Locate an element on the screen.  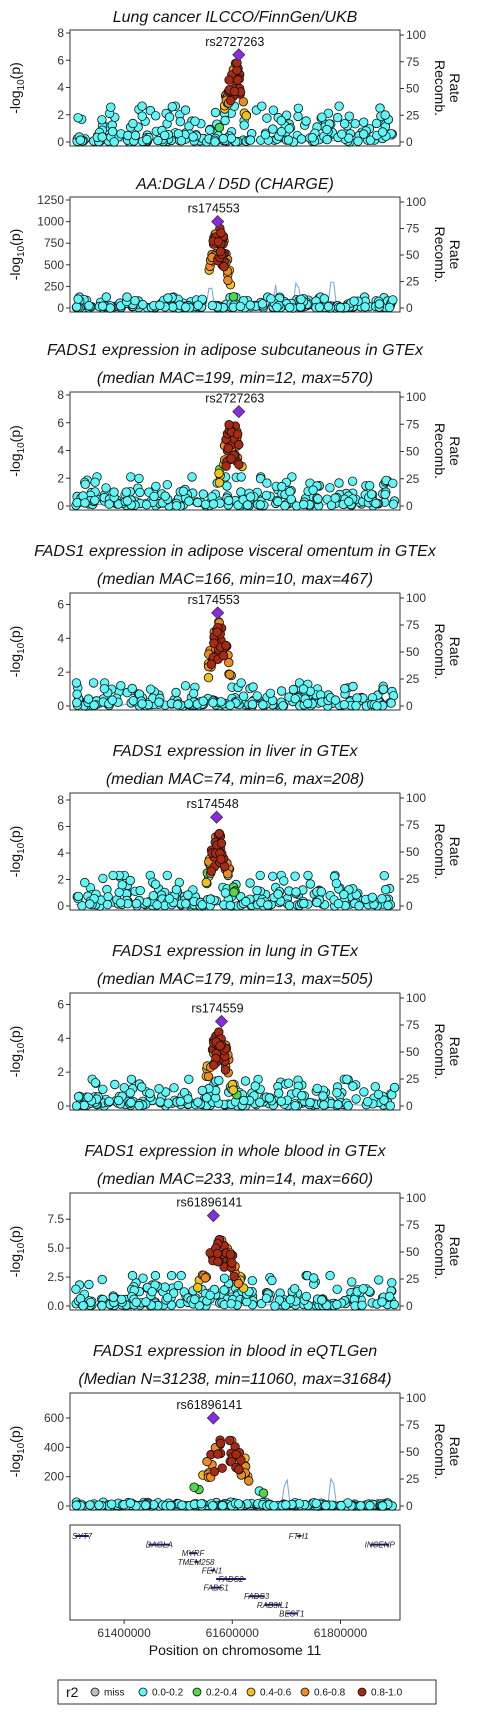
r-tick-label: 75 is located at coordinates (413, 625).